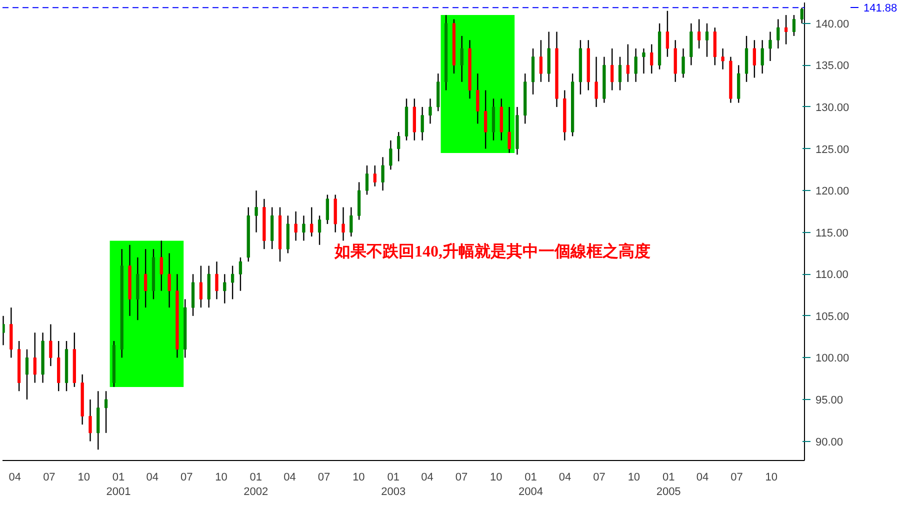 The width and height of the screenshot is (924, 522). I want to click on y-tick-label: 90.00, so click(830, 442).